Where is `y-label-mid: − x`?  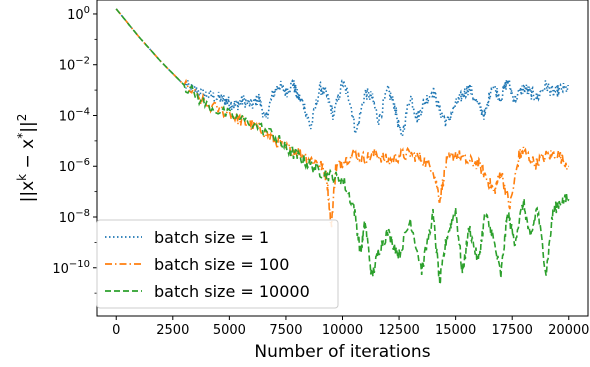 y-label-mid: − x is located at coordinates (28, 156).